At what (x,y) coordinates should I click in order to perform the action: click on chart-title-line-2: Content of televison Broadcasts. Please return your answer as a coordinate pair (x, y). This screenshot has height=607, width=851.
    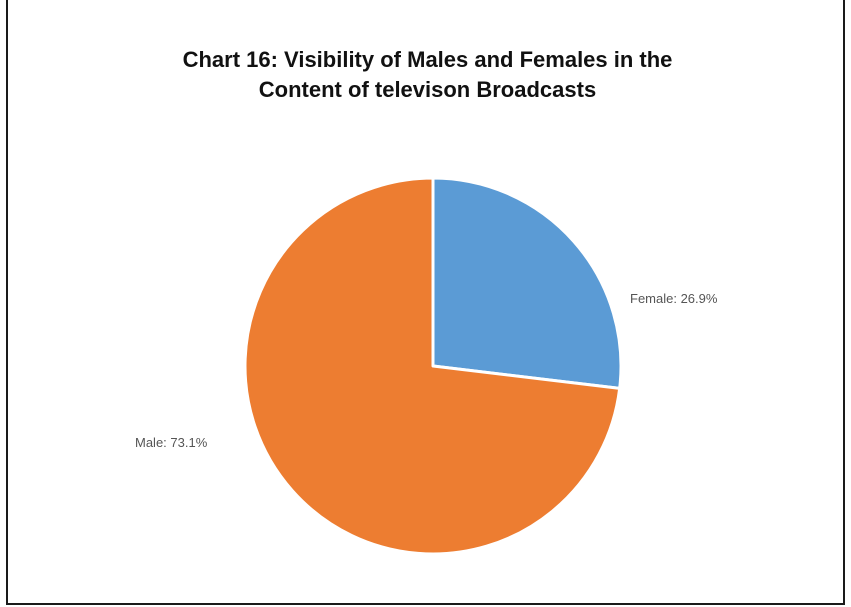
    Looking at the image, I should click on (427, 89).